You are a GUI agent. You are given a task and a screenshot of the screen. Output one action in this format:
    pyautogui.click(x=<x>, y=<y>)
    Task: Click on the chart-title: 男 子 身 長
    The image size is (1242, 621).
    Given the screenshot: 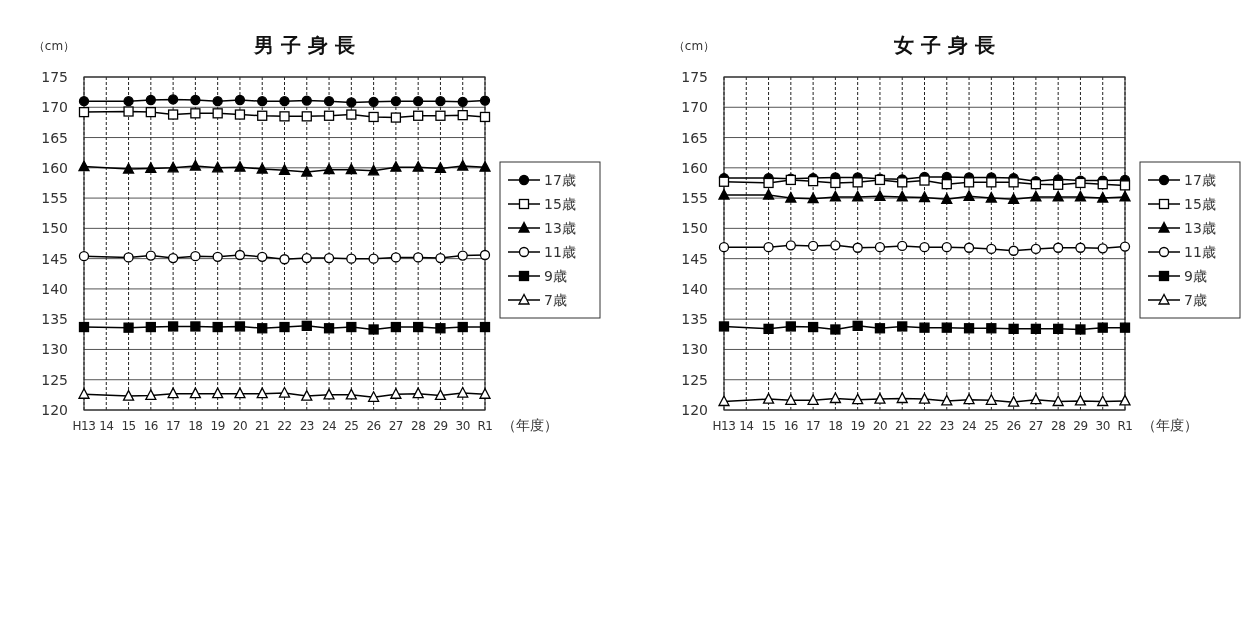 What is the action you would take?
    pyautogui.click(x=304, y=45)
    